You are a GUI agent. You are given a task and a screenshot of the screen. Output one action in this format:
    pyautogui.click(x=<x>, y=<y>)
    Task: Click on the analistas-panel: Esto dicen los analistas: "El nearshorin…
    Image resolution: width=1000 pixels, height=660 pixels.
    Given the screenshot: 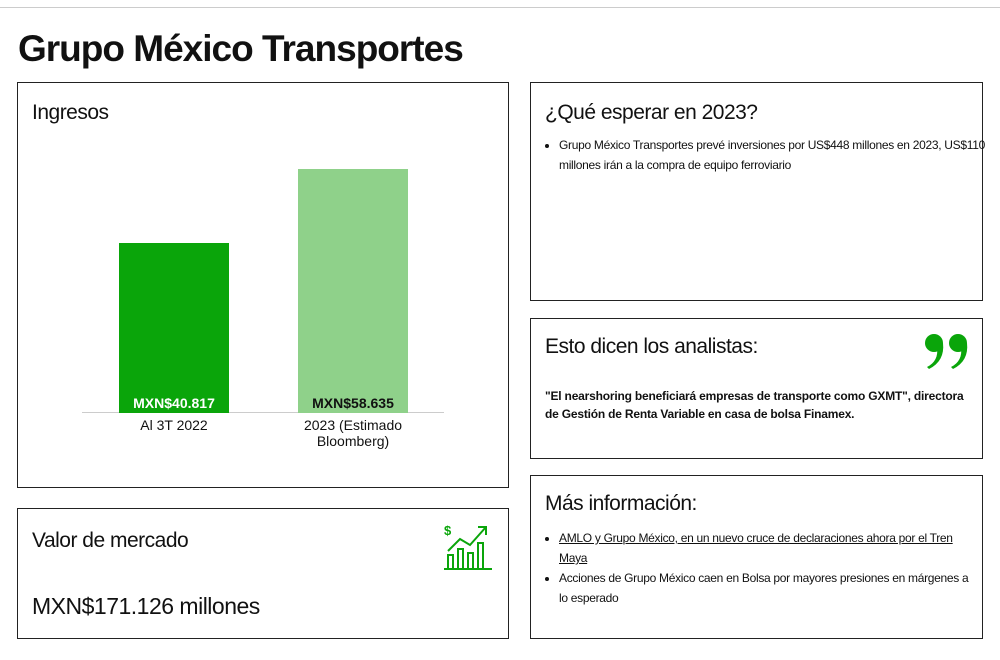 What is the action you would take?
    pyautogui.click(x=756, y=388)
    